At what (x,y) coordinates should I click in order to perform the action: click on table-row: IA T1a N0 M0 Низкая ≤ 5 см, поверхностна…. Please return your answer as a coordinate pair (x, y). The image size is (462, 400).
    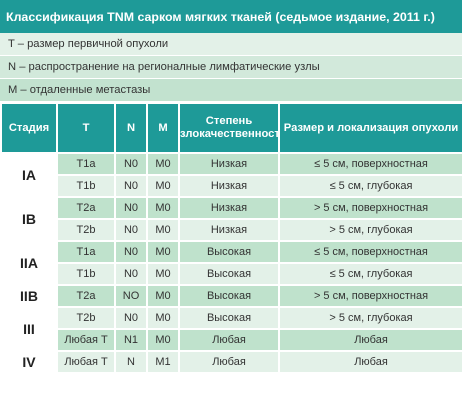
    Looking at the image, I should click on (231, 175).